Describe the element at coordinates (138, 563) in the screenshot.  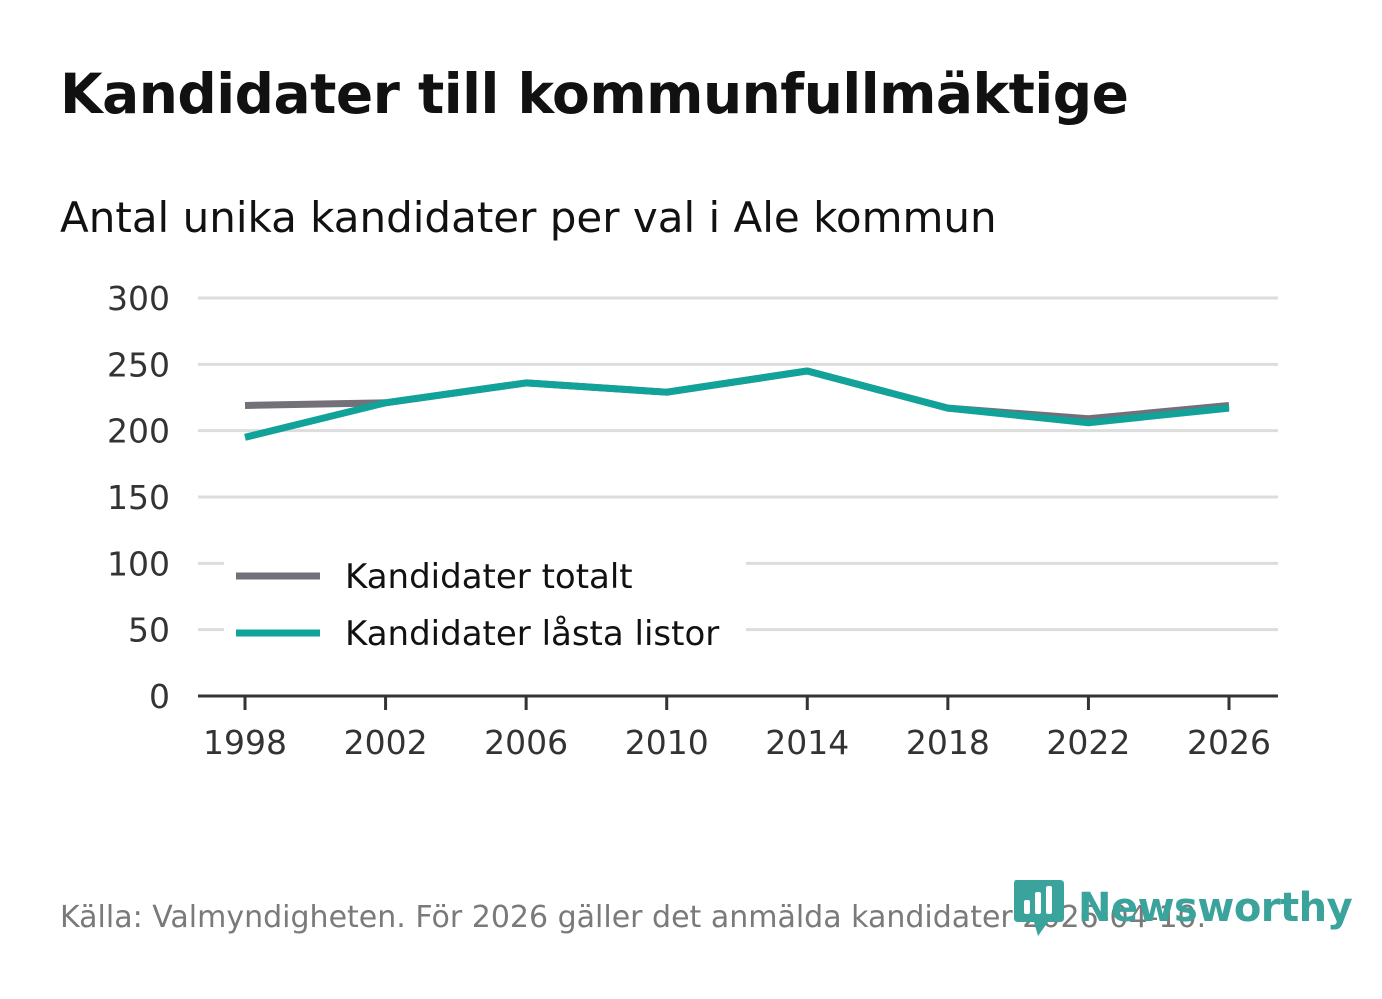
I see `y-tick-label: 100` at that location.